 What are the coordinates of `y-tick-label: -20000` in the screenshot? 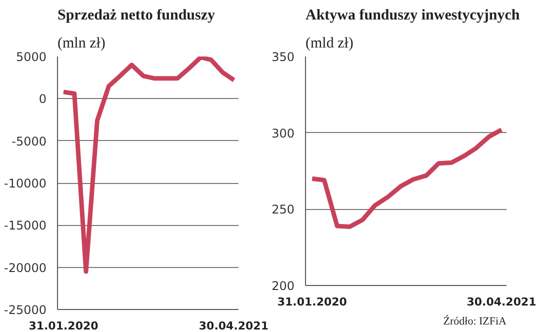 It's located at (25, 267).